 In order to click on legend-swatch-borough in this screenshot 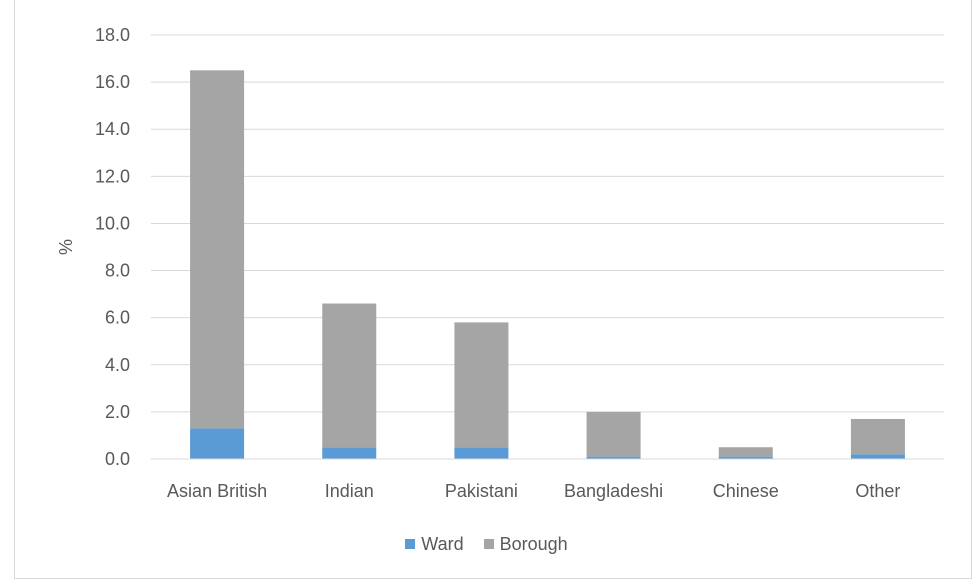, I will do `click(488, 544)`.